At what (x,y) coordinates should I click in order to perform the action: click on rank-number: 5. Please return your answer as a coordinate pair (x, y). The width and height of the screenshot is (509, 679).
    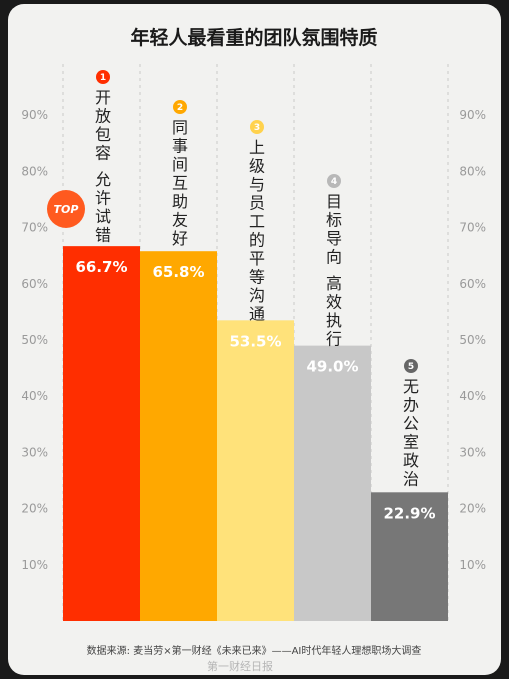
    Looking at the image, I should click on (411, 367).